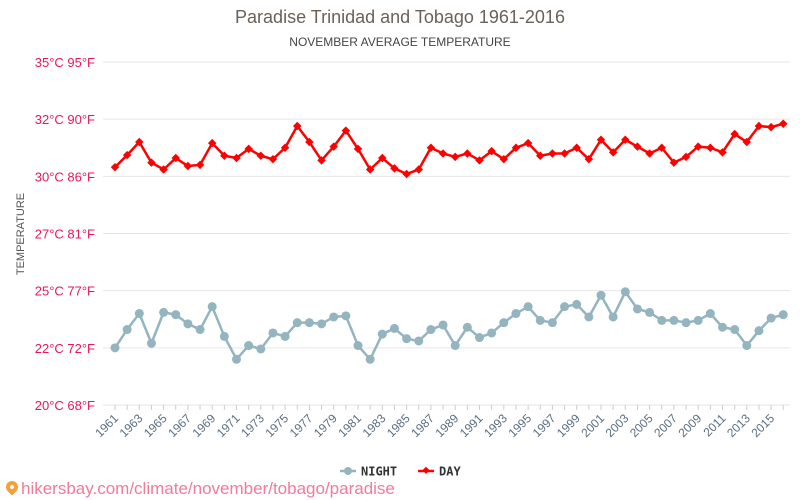  Describe the element at coordinates (471, 425) in the screenshot. I see `x-tick-label: 1991` at that location.